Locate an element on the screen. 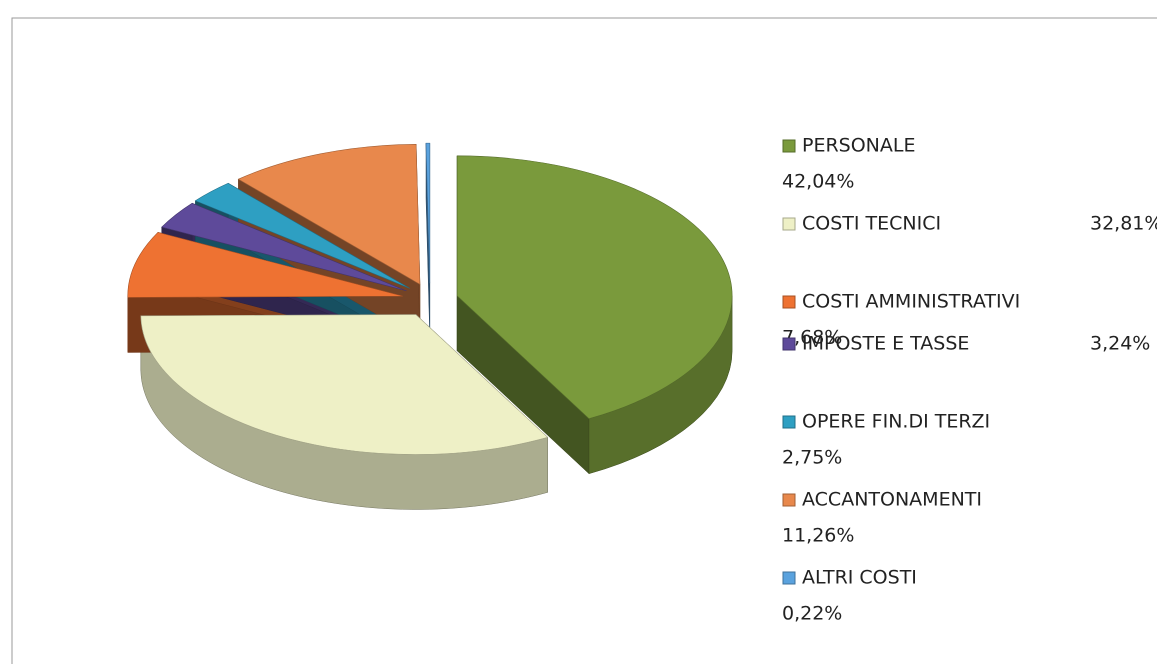 The height and width of the screenshot is (664, 1157). legend-value: 32,81% is located at coordinates (1123, 224).